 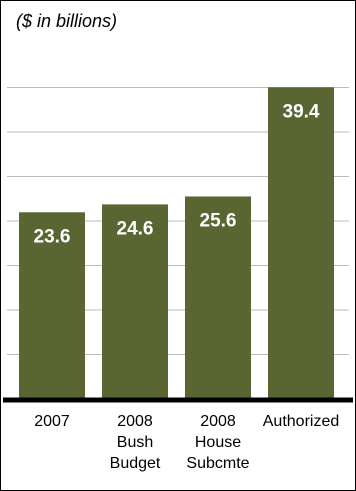 I want to click on category-label-1: 2008 Bush Budget, so click(x=135, y=442).